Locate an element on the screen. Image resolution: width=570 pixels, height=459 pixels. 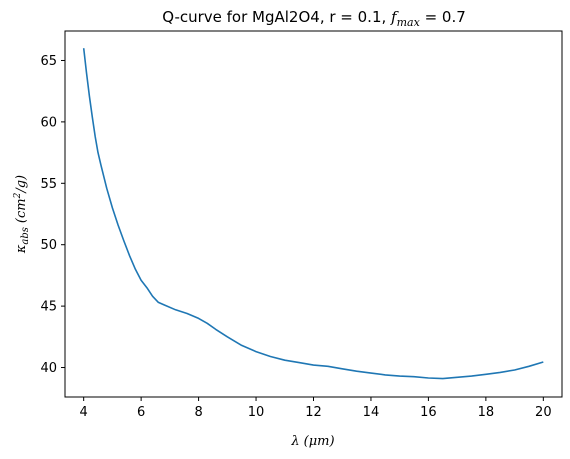
y-axis-title-symbol: κ is located at coordinates (21, 249).